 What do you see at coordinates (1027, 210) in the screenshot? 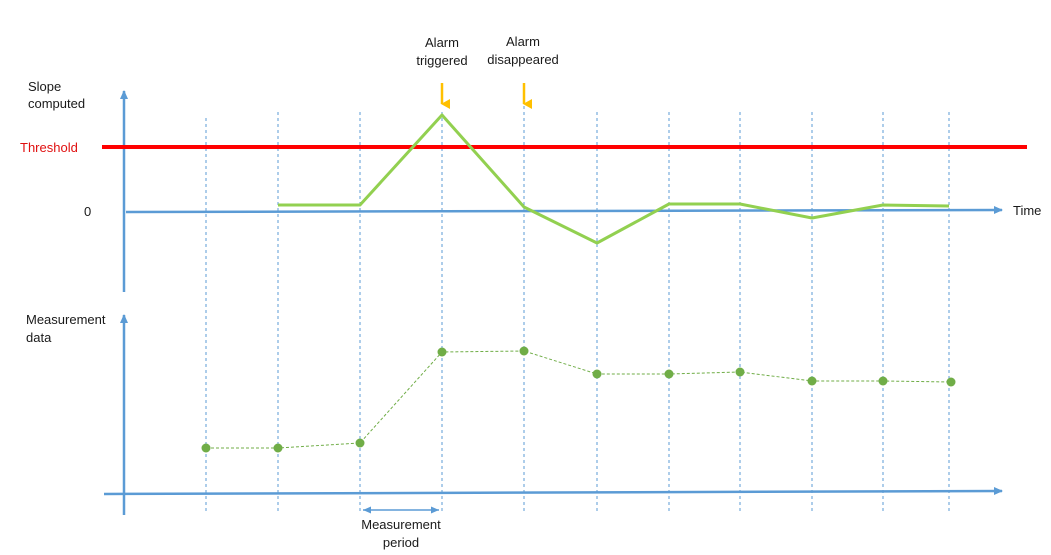
I see `time-label: Time` at bounding box center [1027, 210].